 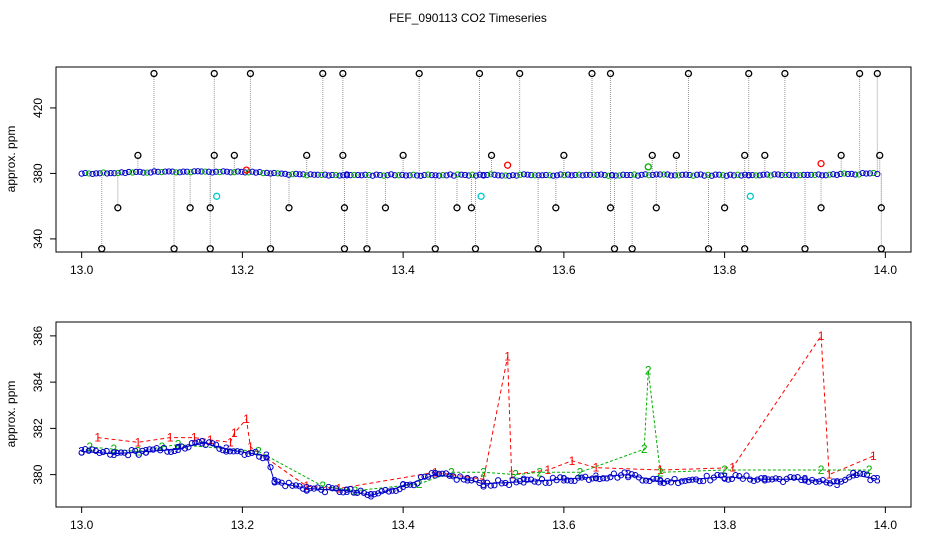 I want to click on cyan-point, so click(x=750, y=196).